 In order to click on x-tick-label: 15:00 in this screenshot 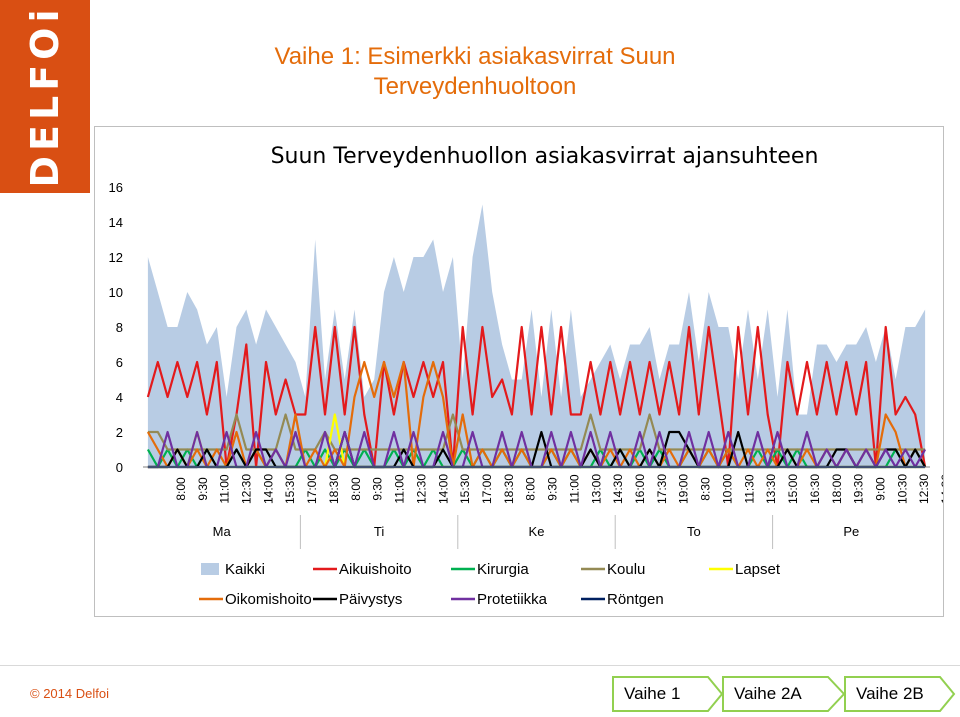, I will do `click(793, 489)`.